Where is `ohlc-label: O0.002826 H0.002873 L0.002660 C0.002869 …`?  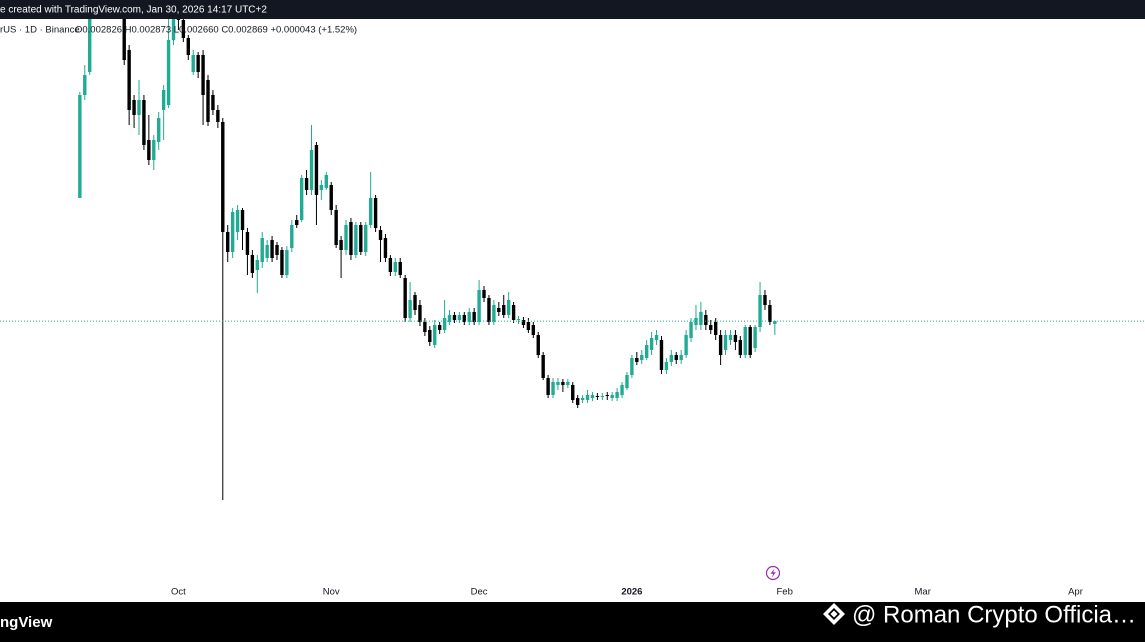 ohlc-label: O0.002826 H0.002873 L0.002660 C0.002869 … is located at coordinates (216, 30).